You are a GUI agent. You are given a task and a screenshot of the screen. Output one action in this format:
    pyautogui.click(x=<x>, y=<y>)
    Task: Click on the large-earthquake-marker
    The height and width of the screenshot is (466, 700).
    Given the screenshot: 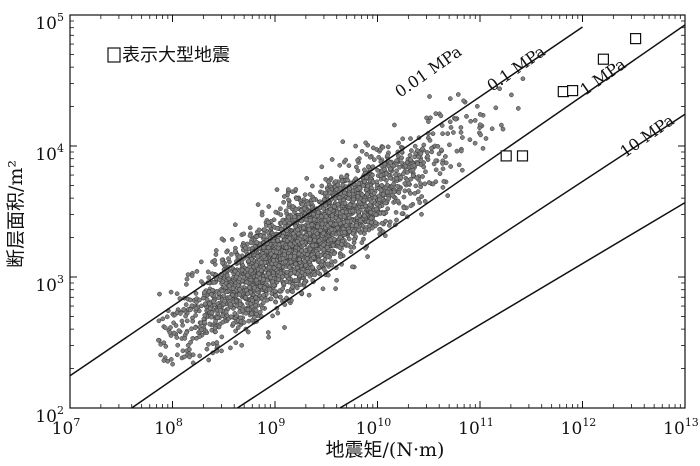 What is the action you would take?
    pyautogui.click(x=635, y=38)
    